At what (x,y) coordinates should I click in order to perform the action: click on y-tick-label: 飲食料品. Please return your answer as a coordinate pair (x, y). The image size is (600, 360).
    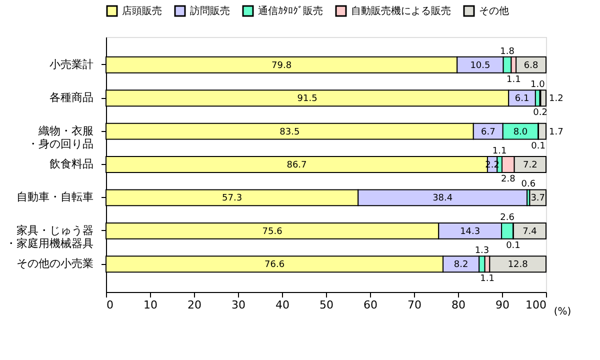
    Looking at the image, I should click on (72, 164).